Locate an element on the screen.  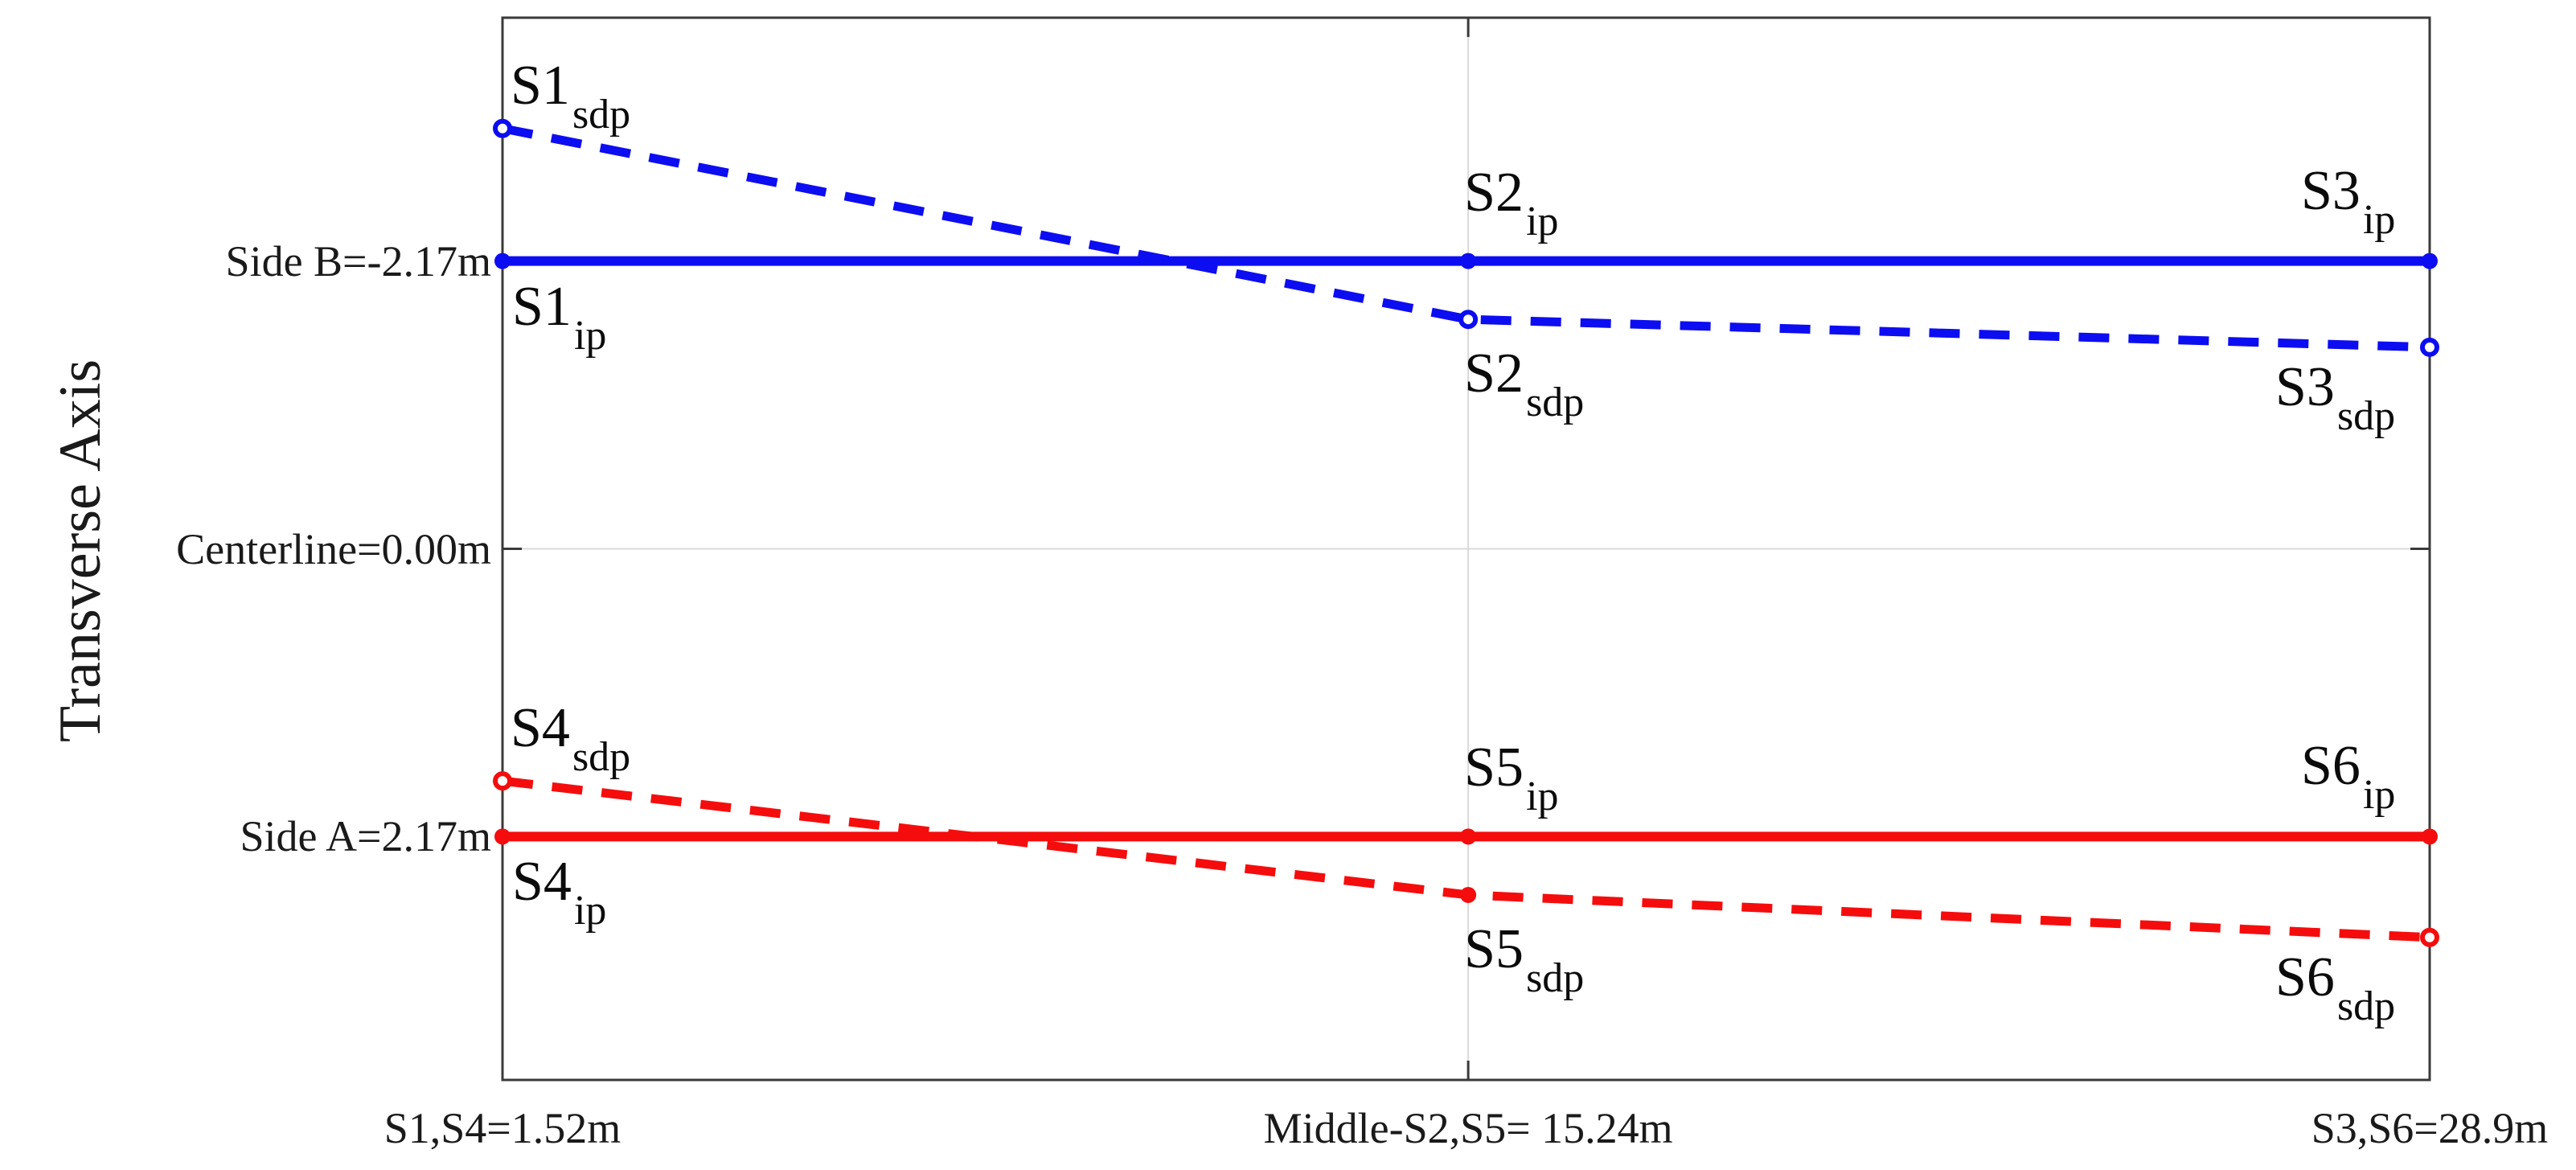
point-label-s2-sdp: S2sdp is located at coordinates (1525, 384).